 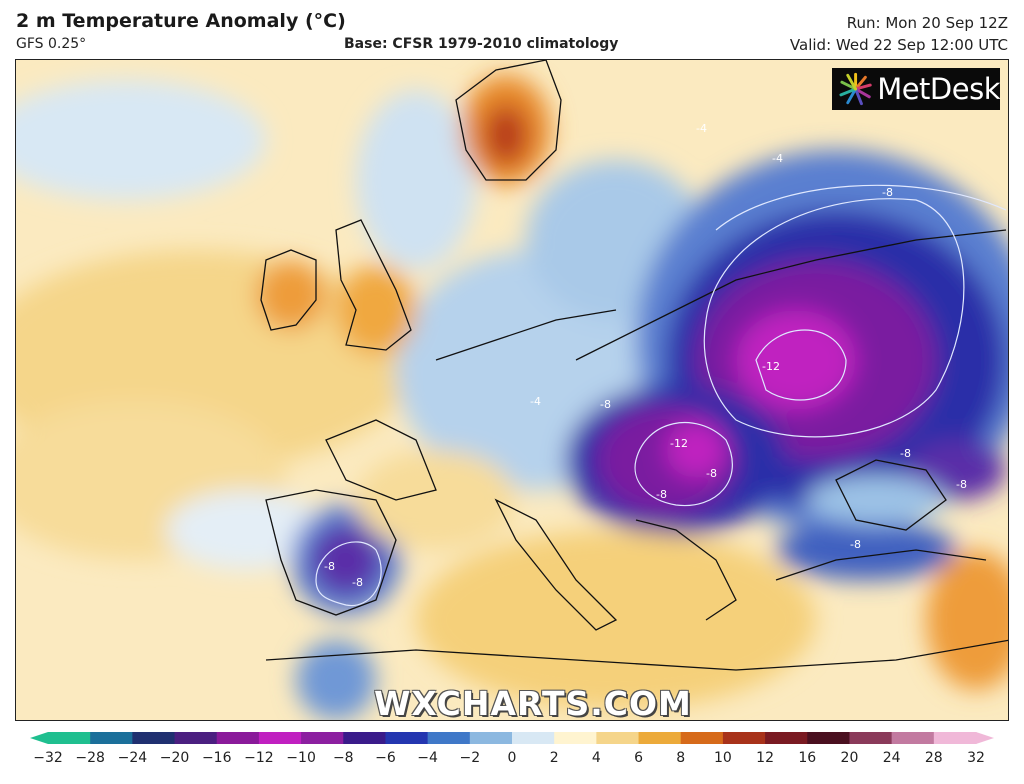 What do you see at coordinates (596, 758) in the screenshot?
I see `colorbar-tick-label: 4` at bounding box center [596, 758].